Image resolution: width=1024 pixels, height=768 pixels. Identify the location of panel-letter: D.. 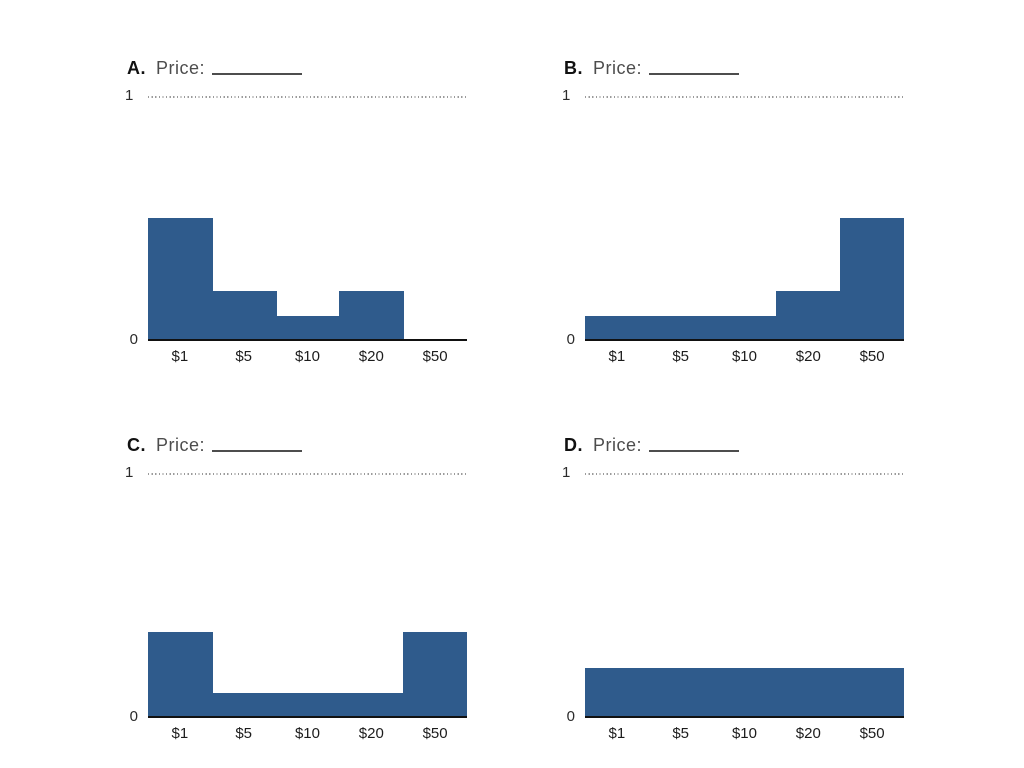
(573, 445).